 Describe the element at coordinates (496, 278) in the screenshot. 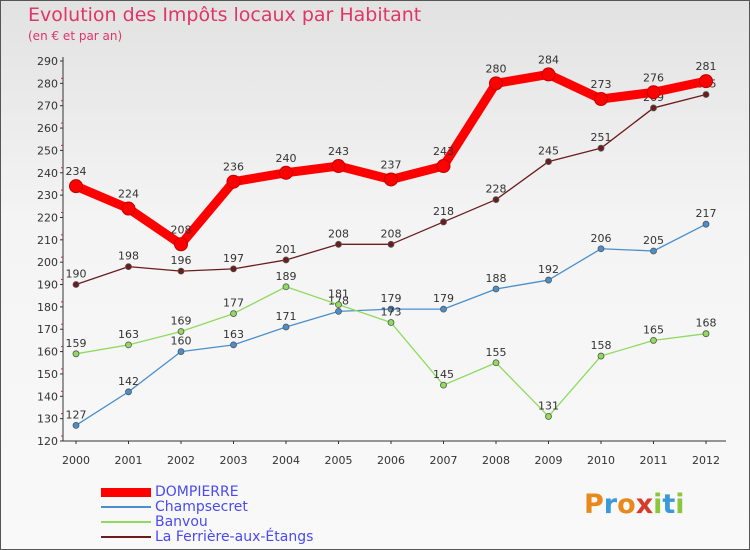

I see `data-label: 188` at that location.